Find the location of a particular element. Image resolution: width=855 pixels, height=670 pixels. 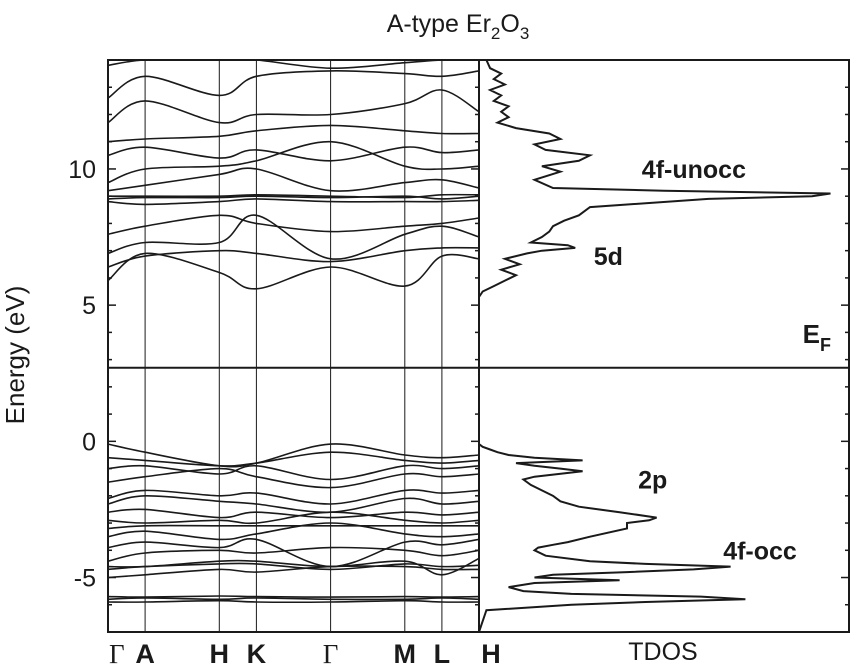

annotation-label: 4f-unocc is located at coordinates (694, 170).